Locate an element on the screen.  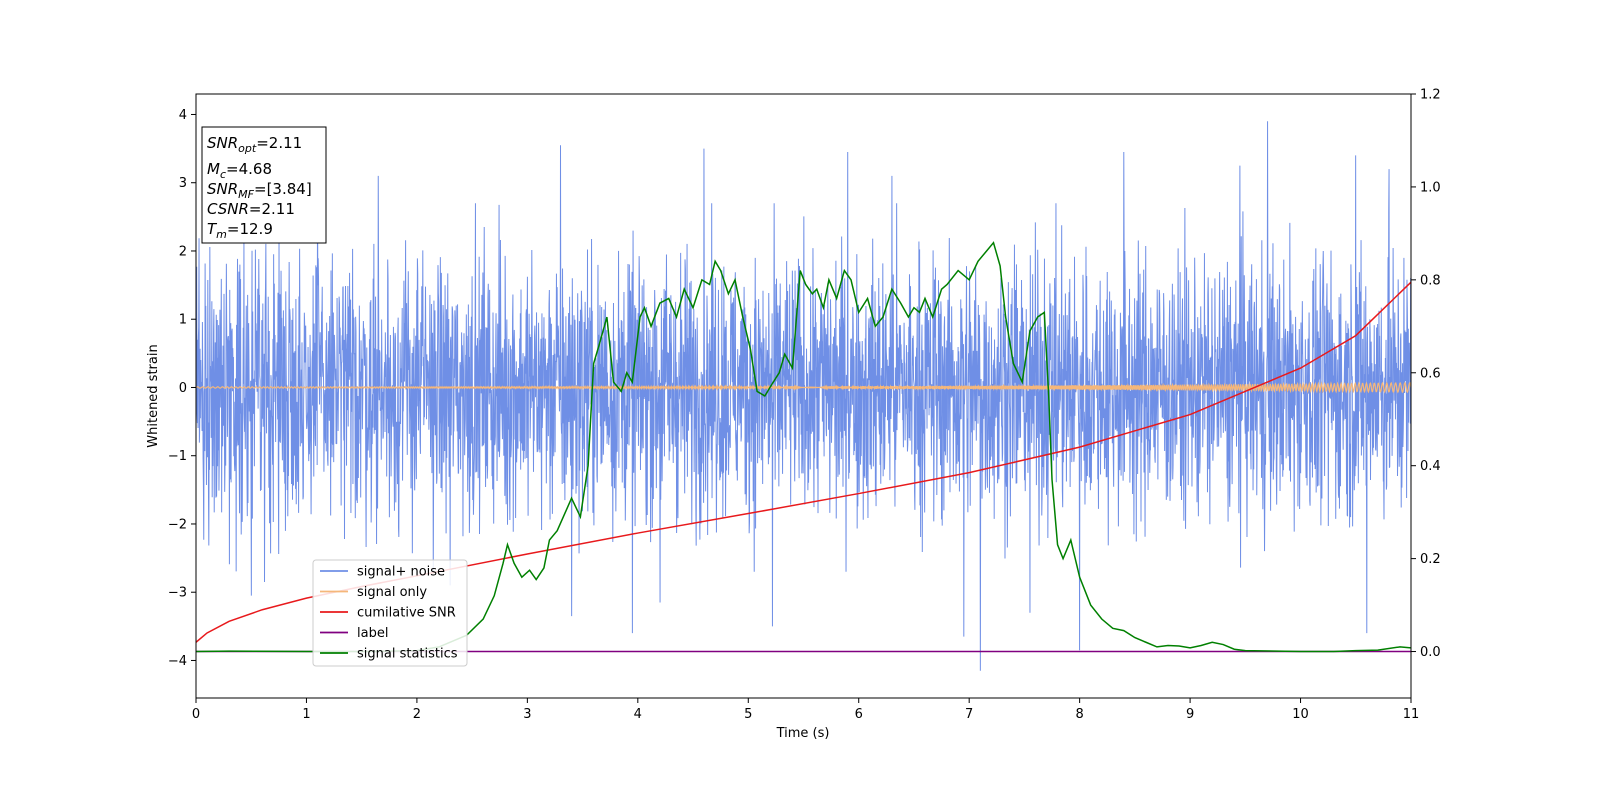
y2-tick-label: 0.2 is located at coordinates (1430, 559).